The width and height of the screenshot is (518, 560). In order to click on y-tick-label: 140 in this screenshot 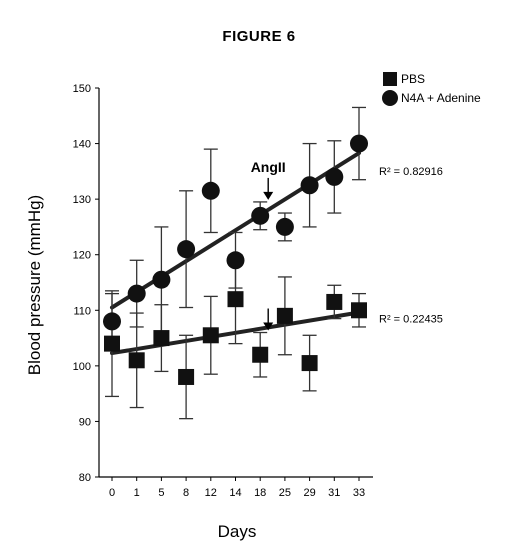, I will do `click(82, 145)`.